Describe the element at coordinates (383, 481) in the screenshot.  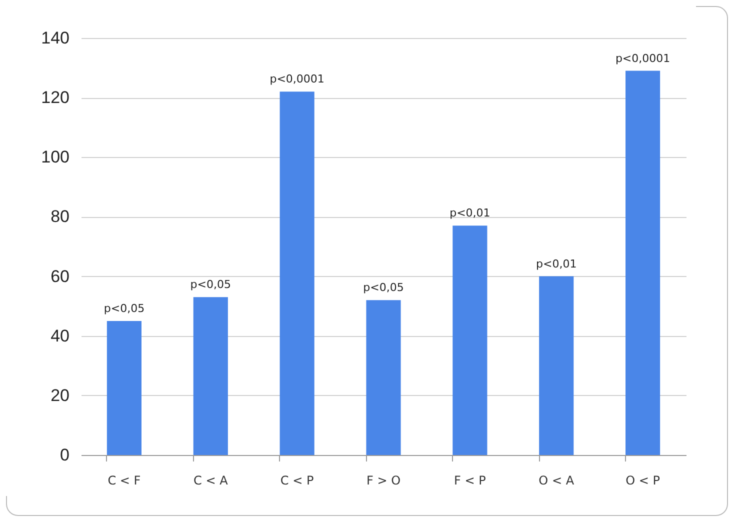
I see `x-tick-label: F > O` at that location.